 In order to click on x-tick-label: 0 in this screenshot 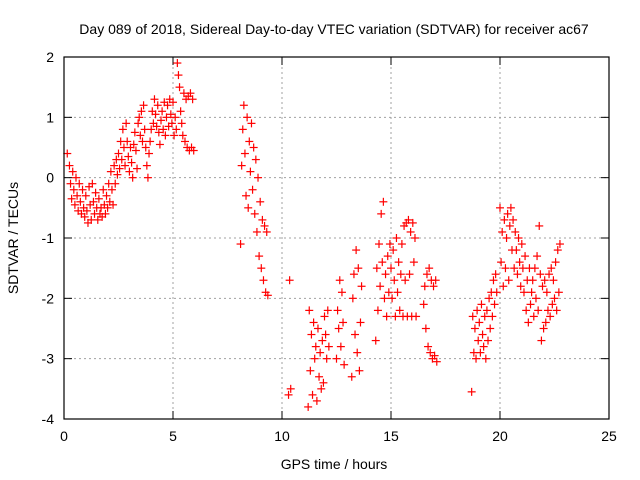, I will do `click(64, 436)`.